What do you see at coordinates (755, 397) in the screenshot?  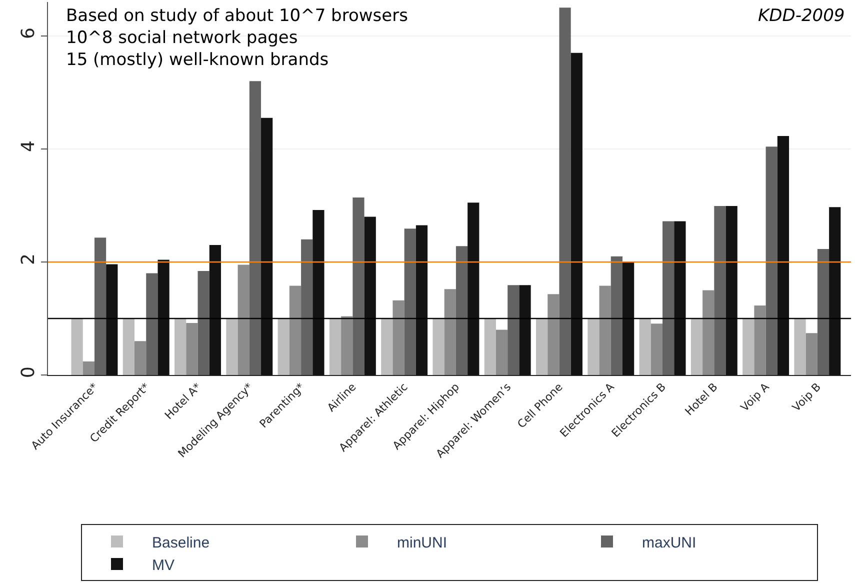 I see `x-tick-label: Voip A` at bounding box center [755, 397].